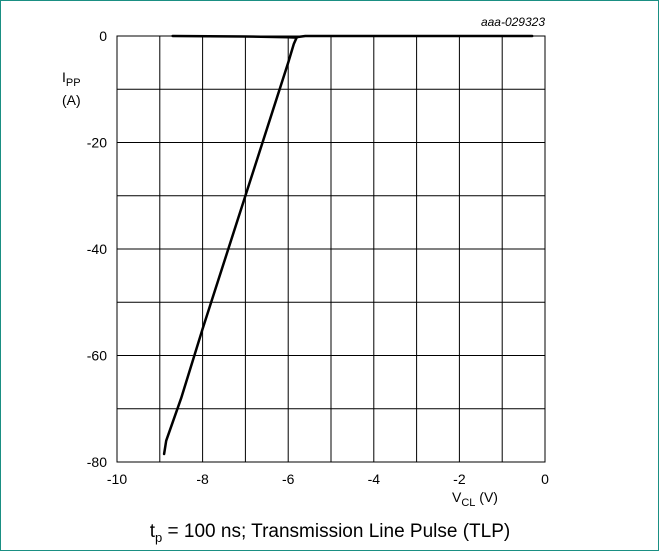 The height and width of the screenshot is (551, 659). Describe the element at coordinates (97, 356) in the screenshot. I see `y-tick-label: -60` at that location.